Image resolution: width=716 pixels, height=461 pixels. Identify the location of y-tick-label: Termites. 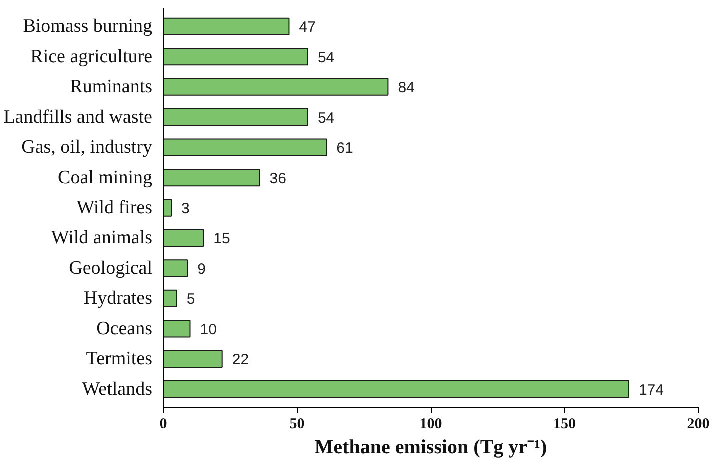
(119, 359).